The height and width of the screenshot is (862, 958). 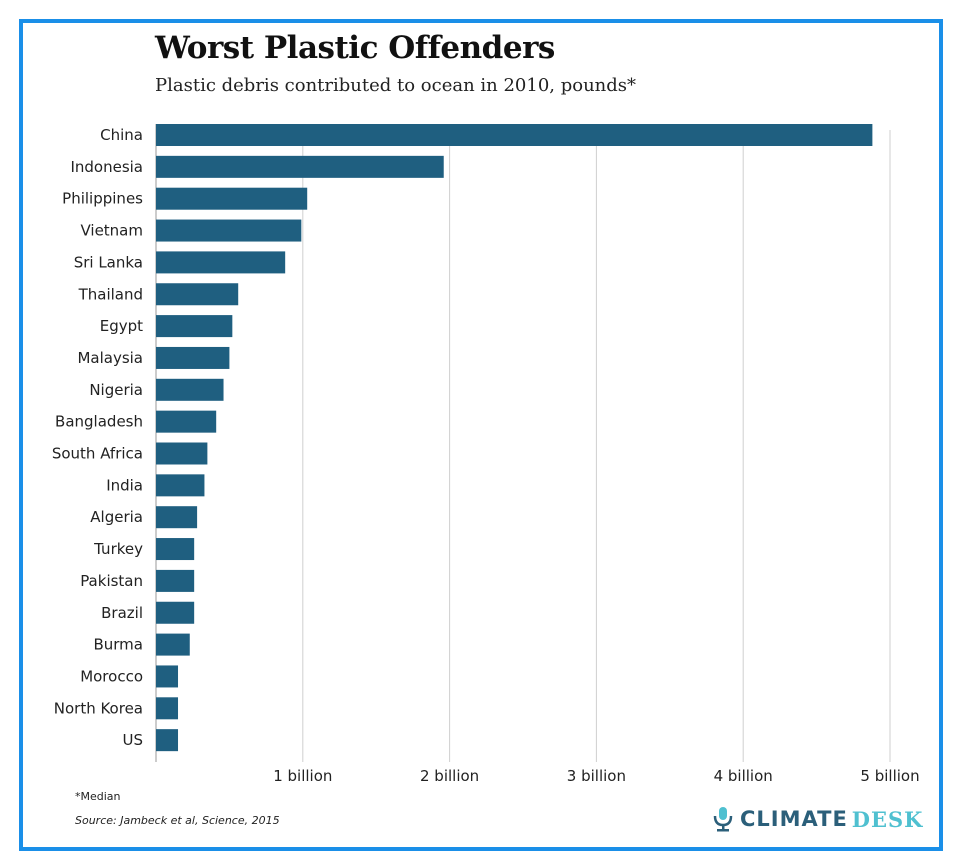 What do you see at coordinates (175, 549) in the screenshot?
I see `bar-turkey` at bounding box center [175, 549].